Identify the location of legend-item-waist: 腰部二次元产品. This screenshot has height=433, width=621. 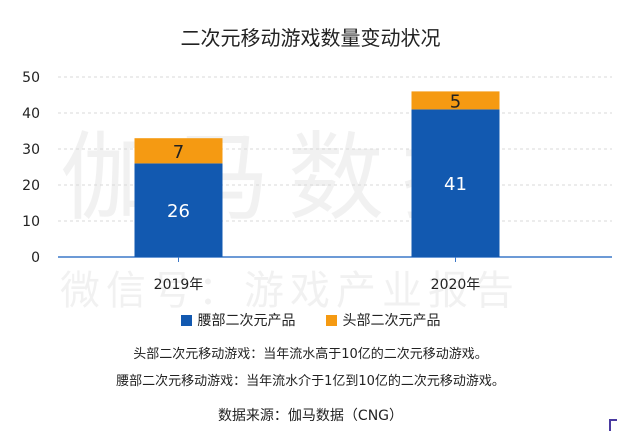
(238, 320).